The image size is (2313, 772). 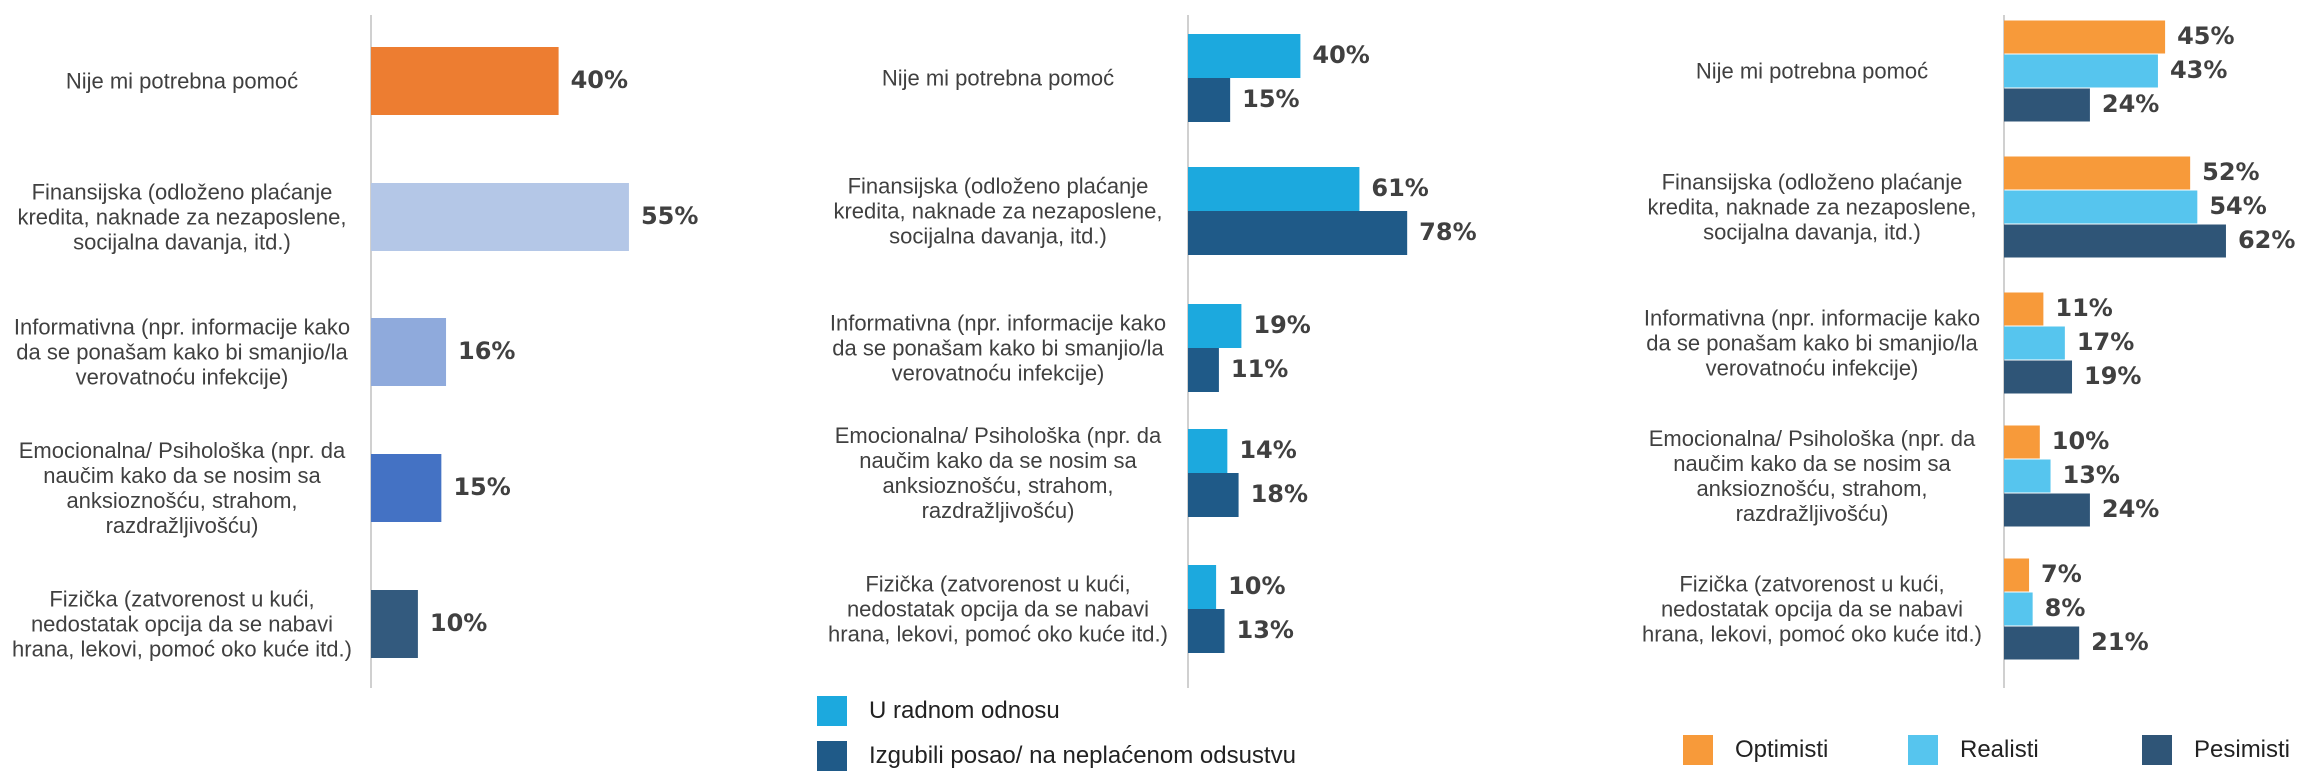 What do you see at coordinates (2198, 70) in the screenshot?
I see `value-label: 43%` at bounding box center [2198, 70].